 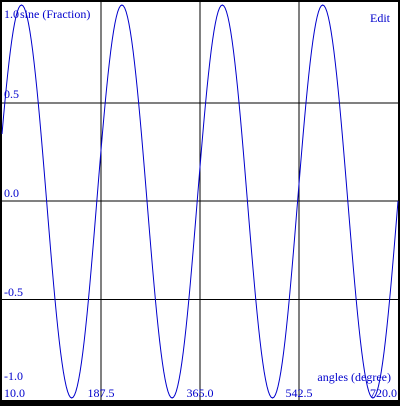 I want to click on x-tick-label: 365.0, so click(x=200, y=393).